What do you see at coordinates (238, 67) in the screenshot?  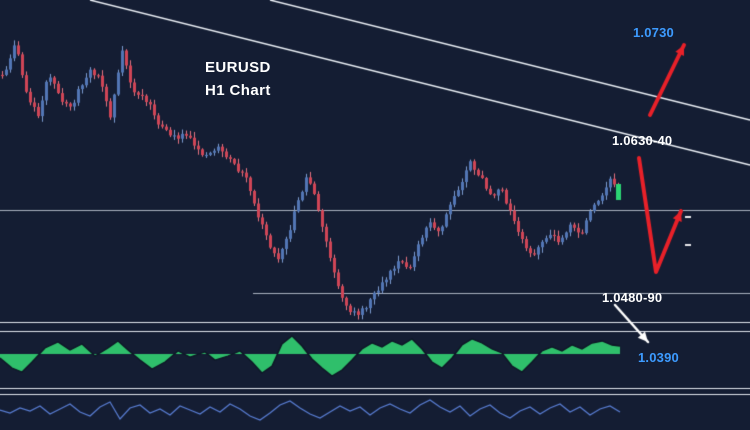 I see `symbol-label: EURUSD` at bounding box center [238, 67].